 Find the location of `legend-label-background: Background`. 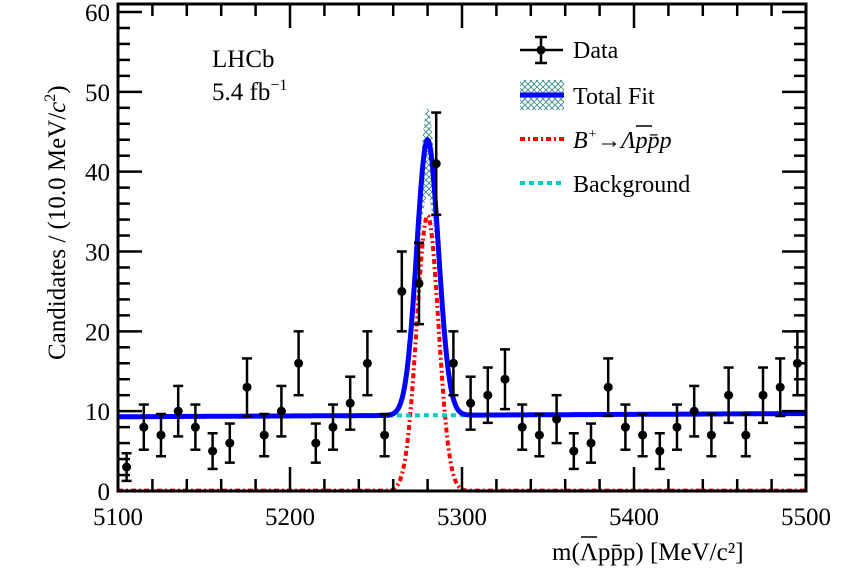

legend-label-background: Background is located at coordinates (631, 185).